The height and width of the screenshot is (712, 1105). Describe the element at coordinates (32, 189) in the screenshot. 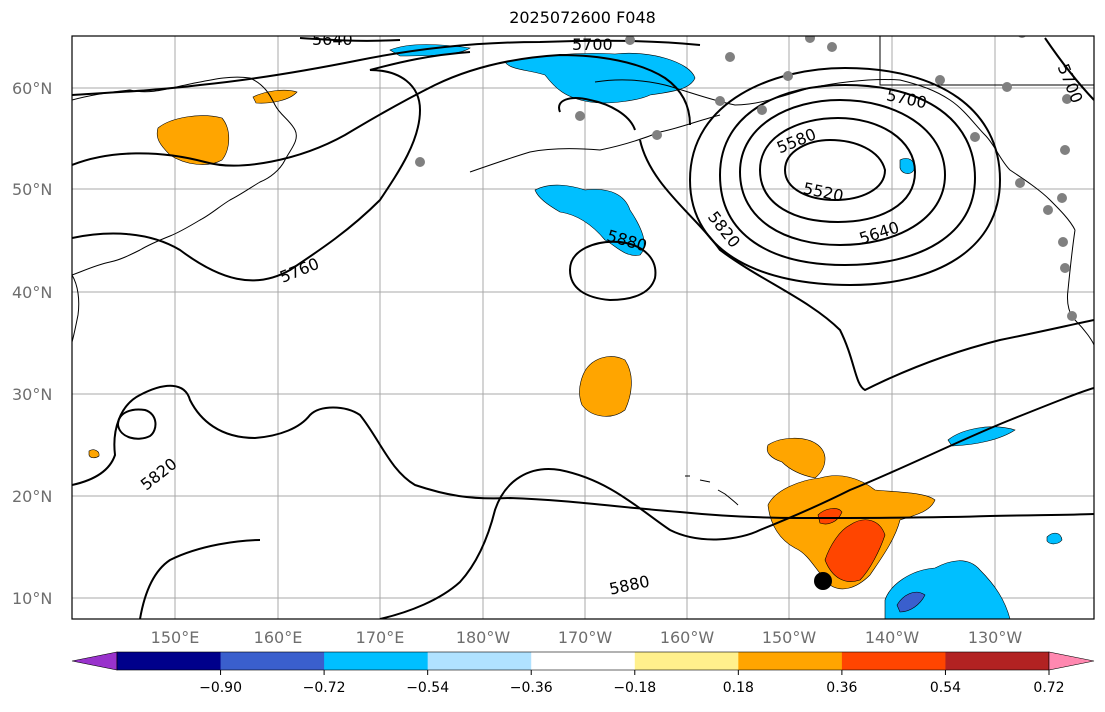

I see `lat-label-50: 50°N` at that location.